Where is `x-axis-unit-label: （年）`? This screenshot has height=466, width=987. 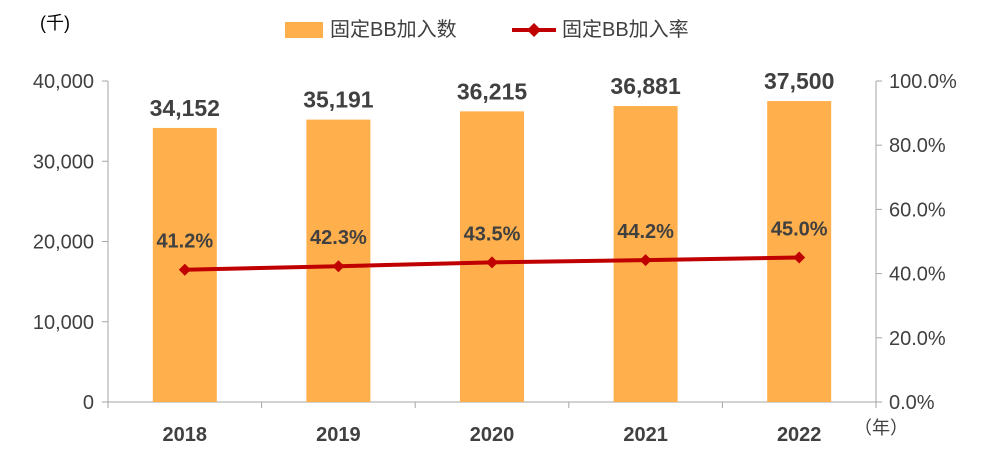
x-axis-unit-label: （年） is located at coordinates (881, 428).